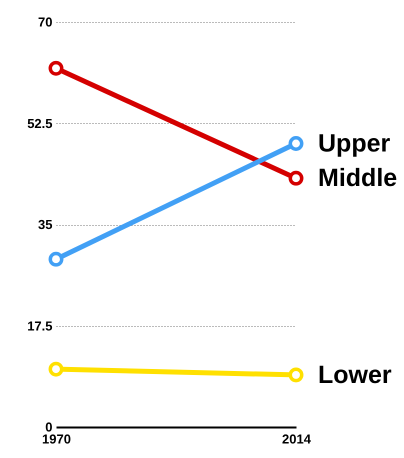  What do you see at coordinates (45, 224) in the screenshot?
I see `y-tick-label: 35` at bounding box center [45, 224].